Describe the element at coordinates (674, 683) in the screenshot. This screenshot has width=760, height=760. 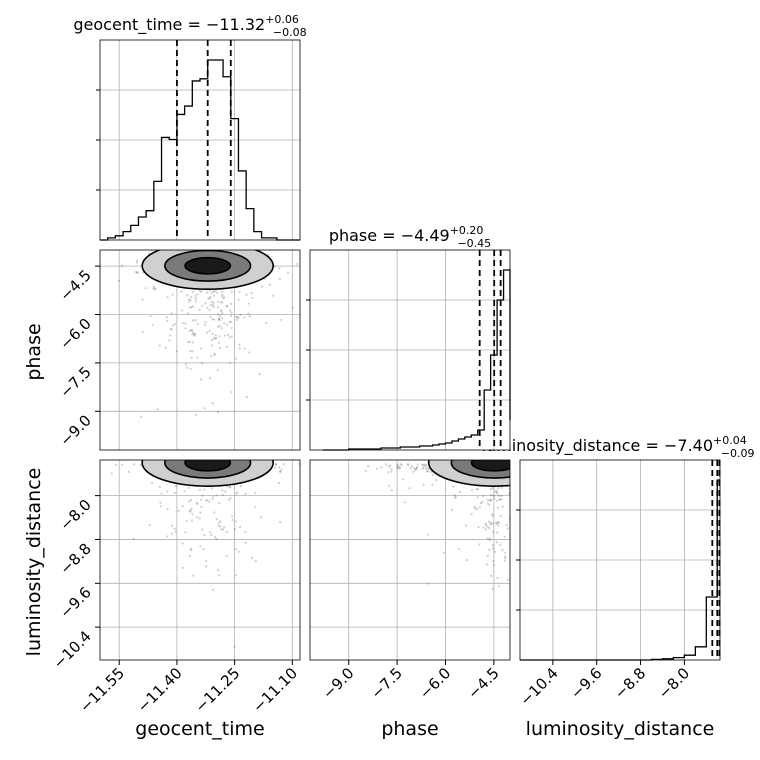
I see `xtick-label-luminosity_distance-3: −8.0` at that location.